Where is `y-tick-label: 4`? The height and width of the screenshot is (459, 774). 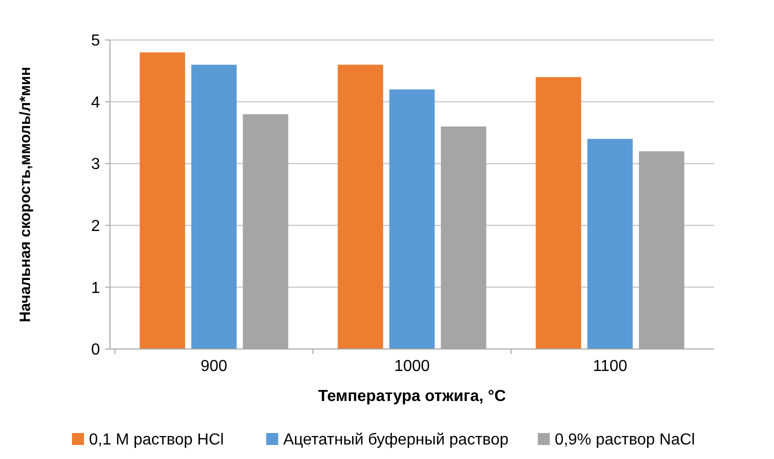
y-tick-label: 4 is located at coordinates (95, 103).